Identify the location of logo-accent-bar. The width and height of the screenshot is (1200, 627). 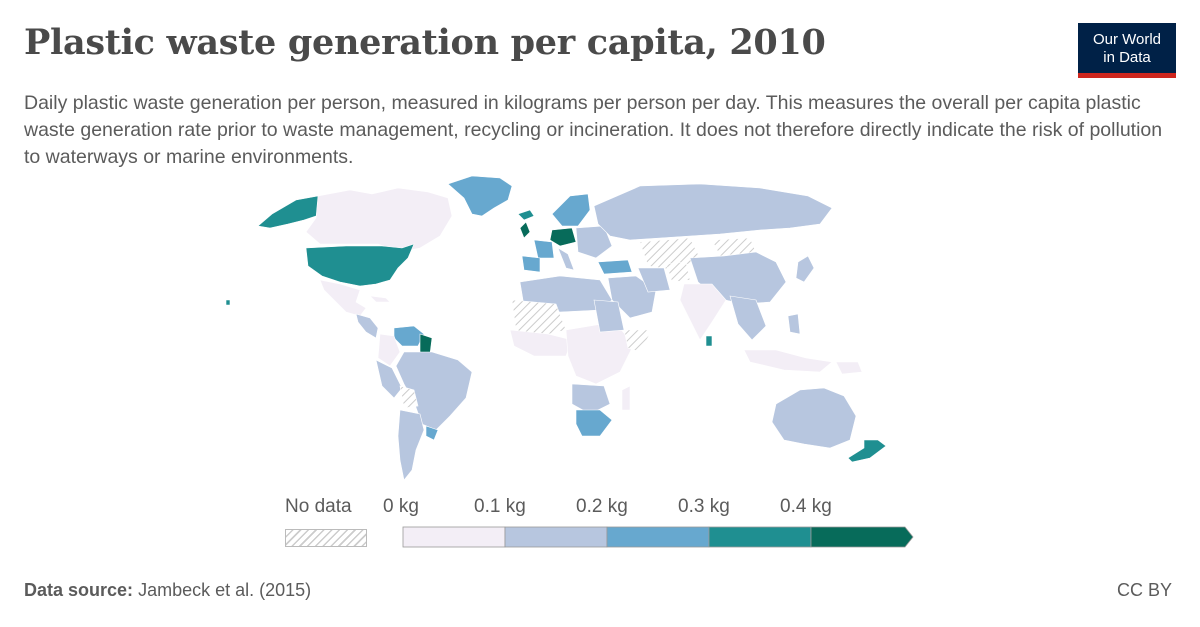
(1127, 75).